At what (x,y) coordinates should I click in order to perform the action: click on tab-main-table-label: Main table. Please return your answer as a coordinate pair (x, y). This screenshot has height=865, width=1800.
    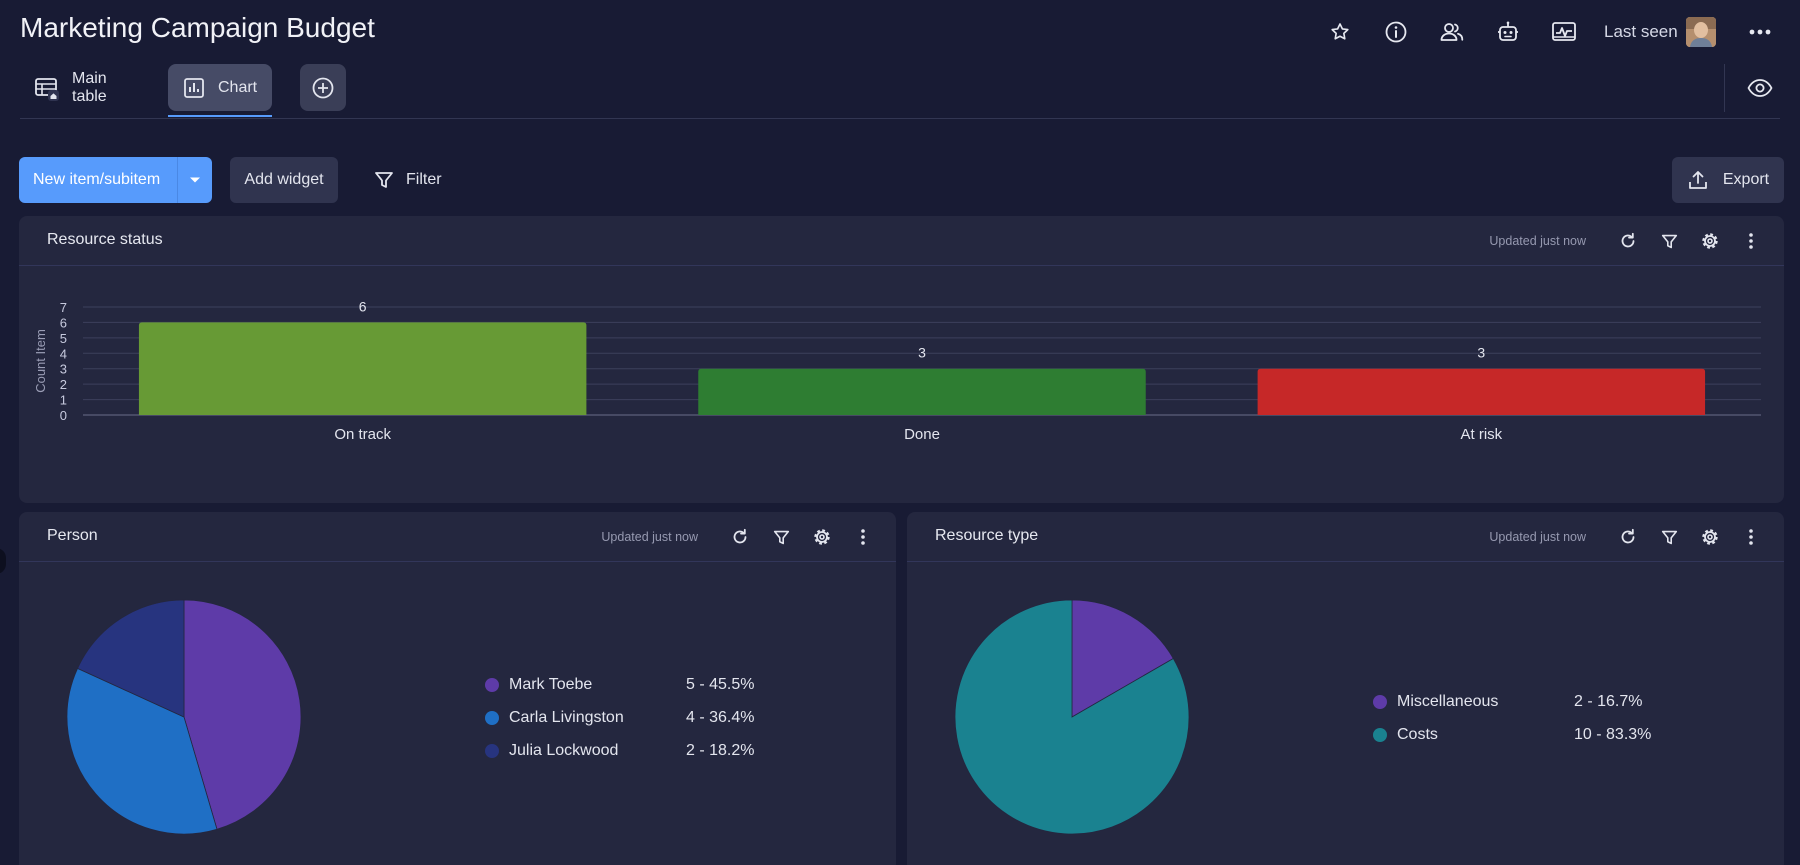
    Looking at the image, I should click on (89, 87).